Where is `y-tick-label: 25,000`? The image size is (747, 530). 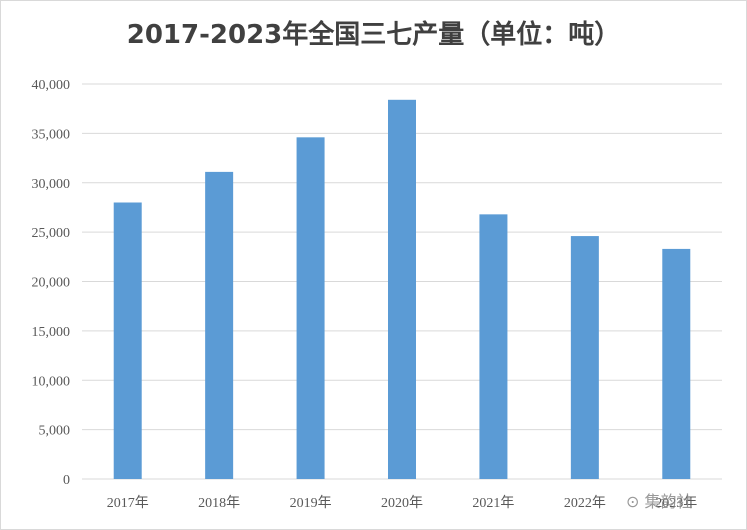
y-tick-label: 25,000 is located at coordinates (51, 233).